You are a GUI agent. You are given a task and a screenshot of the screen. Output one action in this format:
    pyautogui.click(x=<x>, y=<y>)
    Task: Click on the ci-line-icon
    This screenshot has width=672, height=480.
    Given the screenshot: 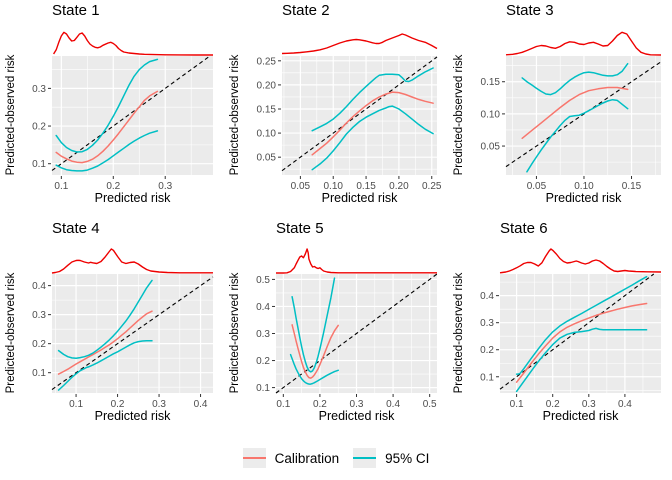 What is the action you would take?
    pyautogui.click(x=365, y=458)
    